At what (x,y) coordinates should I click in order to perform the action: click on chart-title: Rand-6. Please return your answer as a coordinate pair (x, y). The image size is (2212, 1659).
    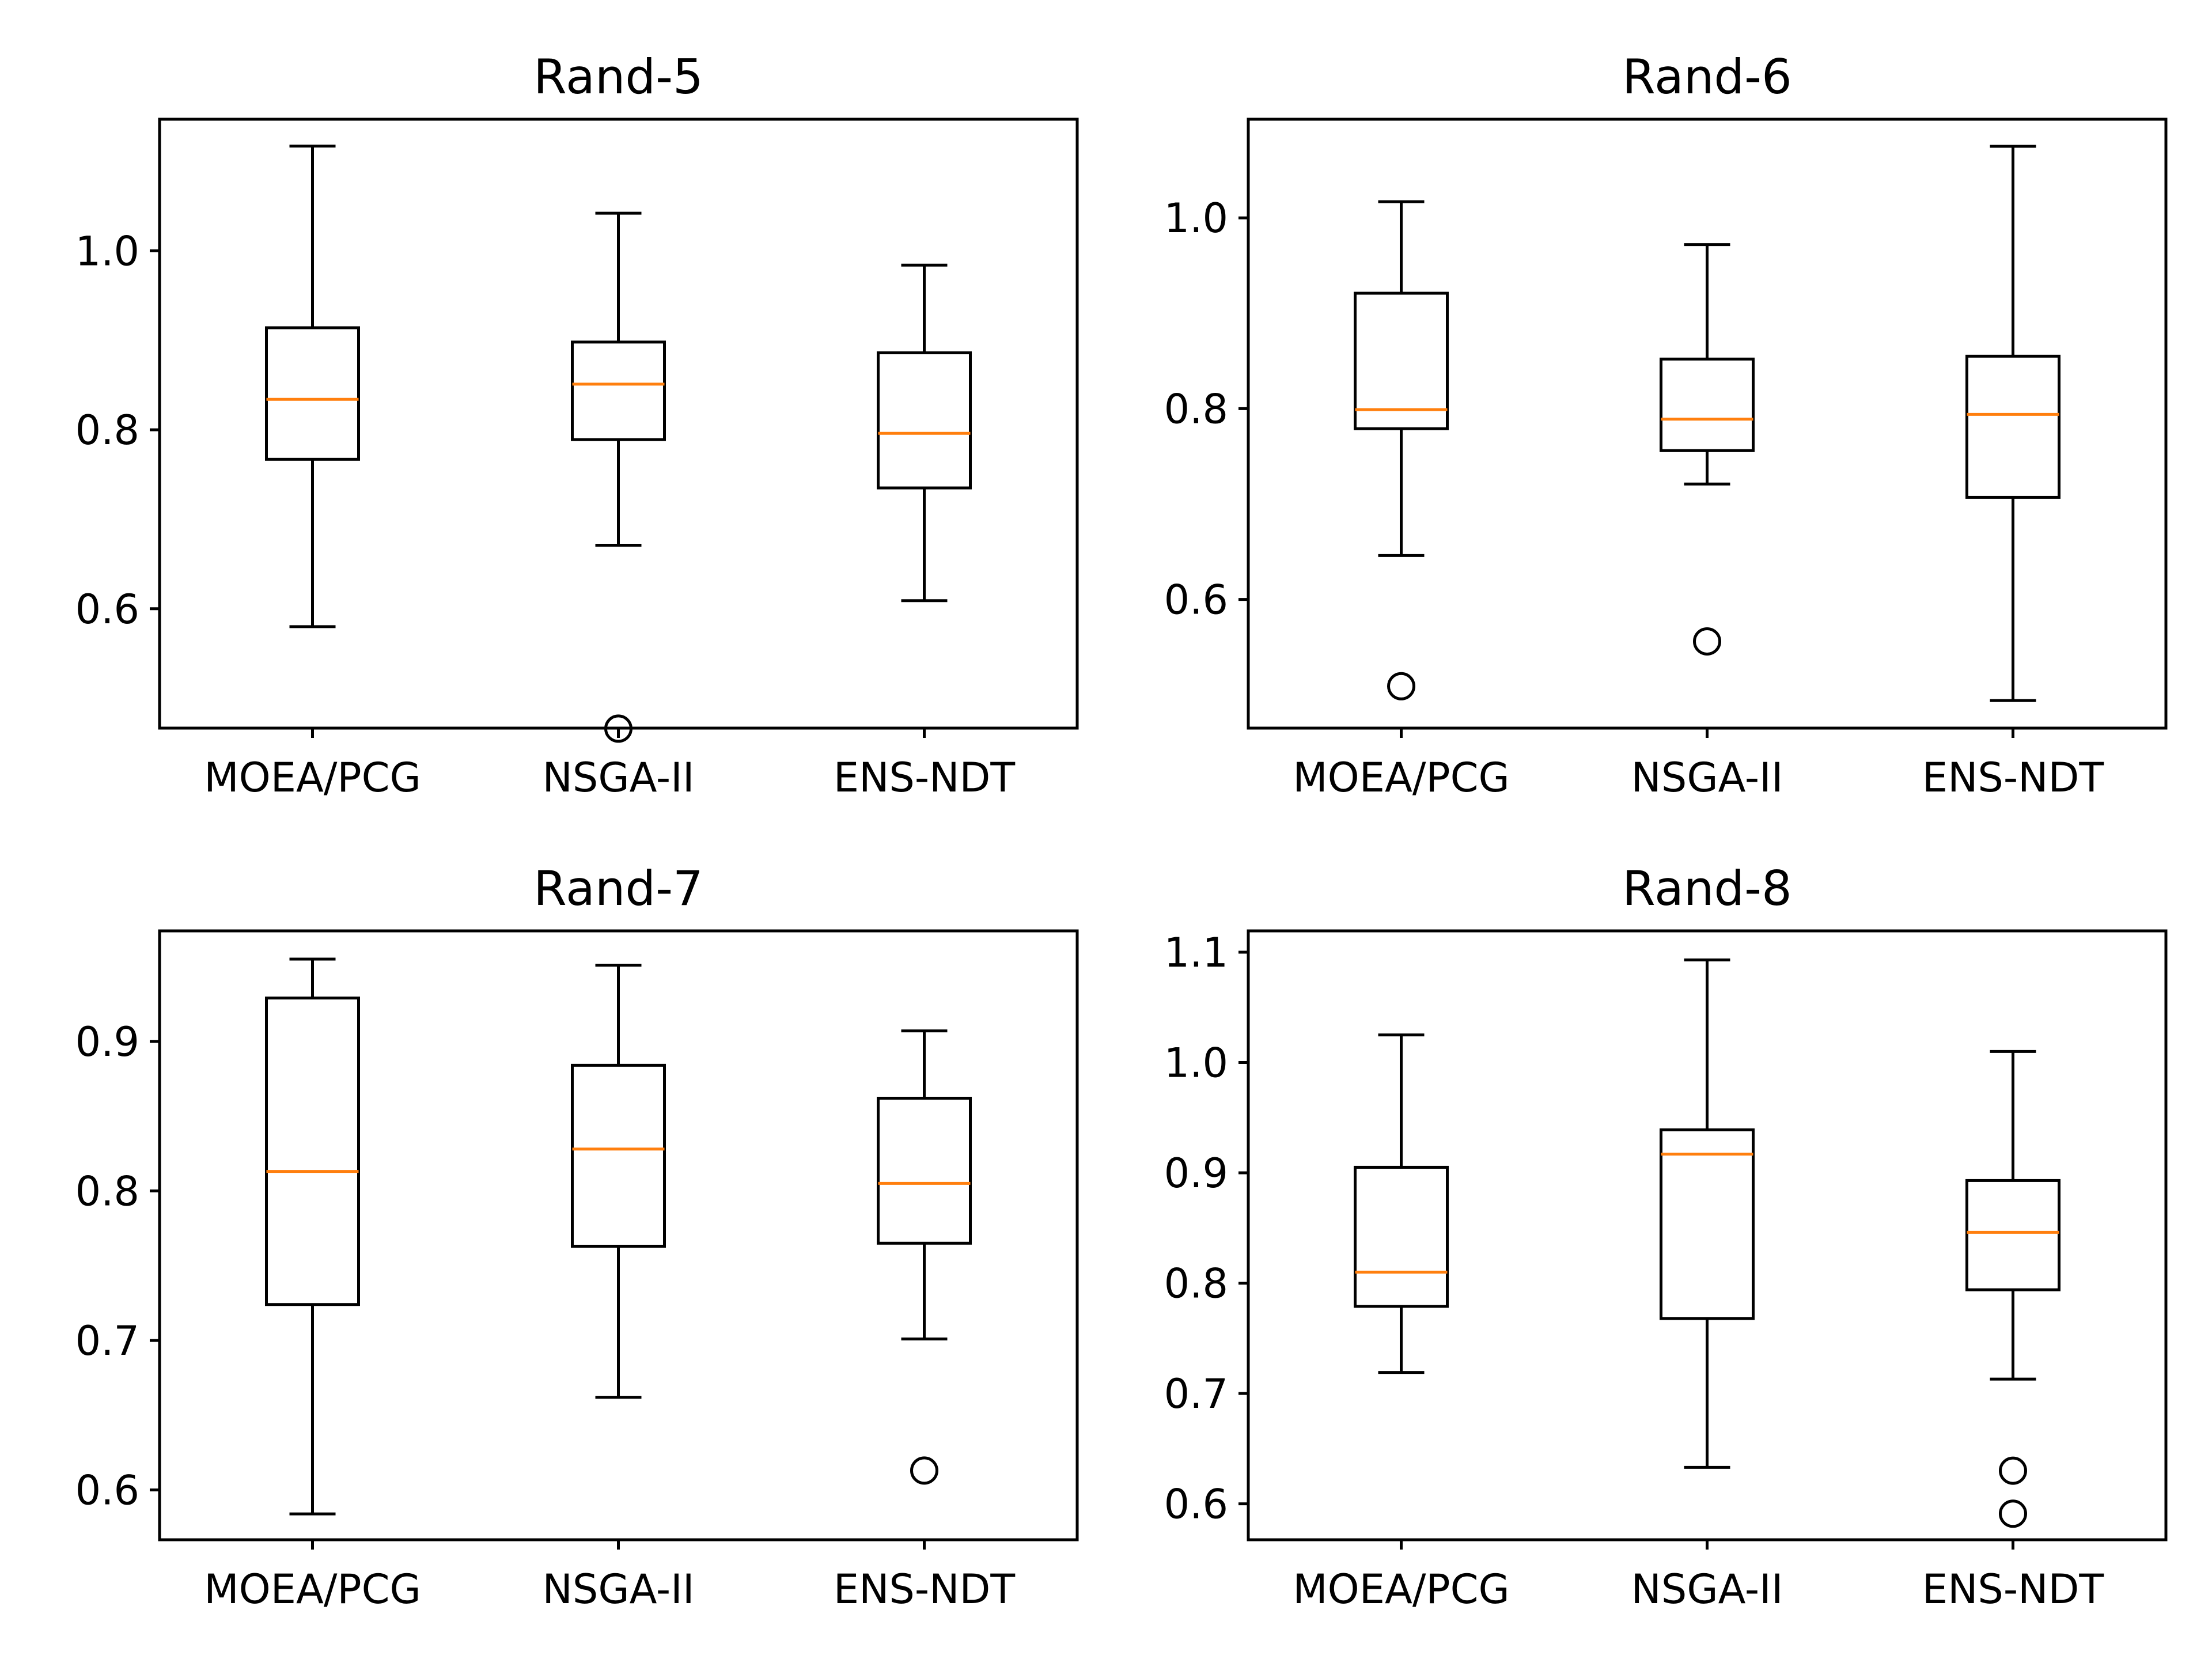
    Looking at the image, I should click on (1707, 77).